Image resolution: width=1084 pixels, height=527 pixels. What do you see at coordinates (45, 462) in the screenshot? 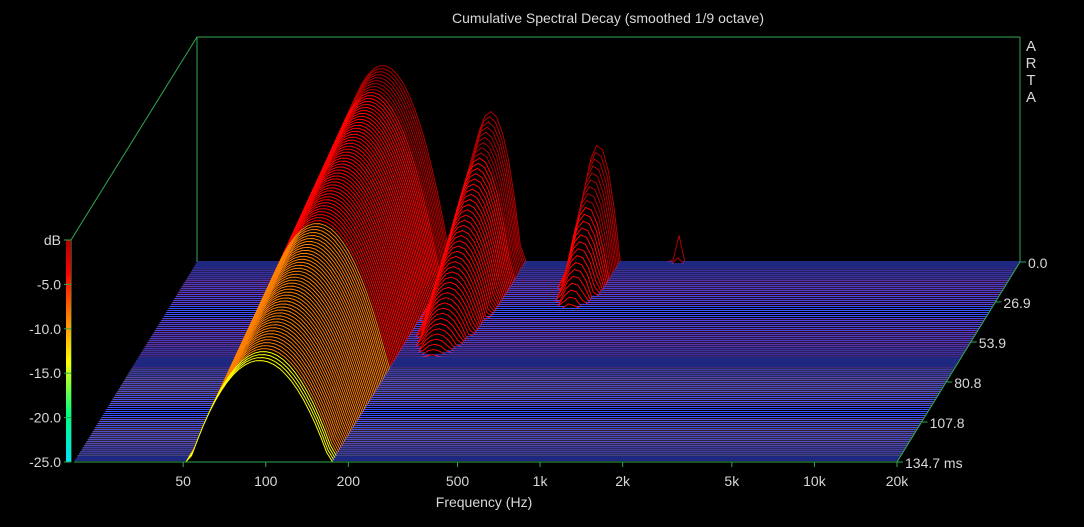
I see `y-tick-label: -25.0` at bounding box center [45, 462].